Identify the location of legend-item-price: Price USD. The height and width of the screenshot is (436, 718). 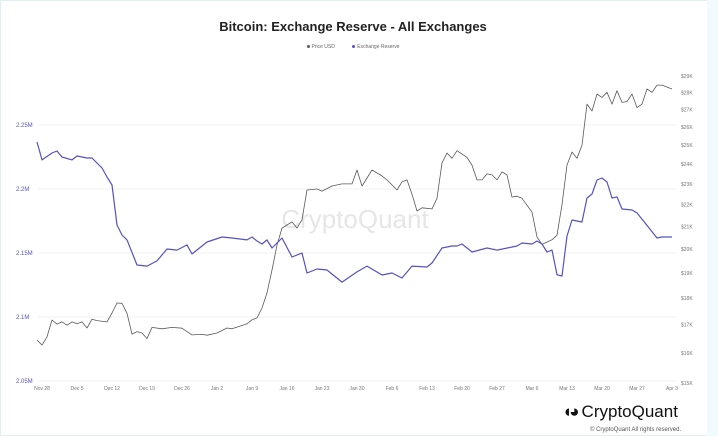
(320, 47).